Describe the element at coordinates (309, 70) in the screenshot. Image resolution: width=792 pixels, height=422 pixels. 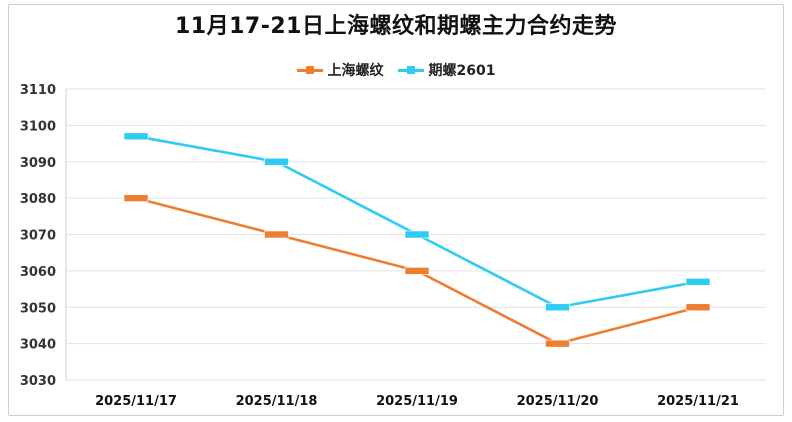
I see `legend-swatch-shanghai` at that location.